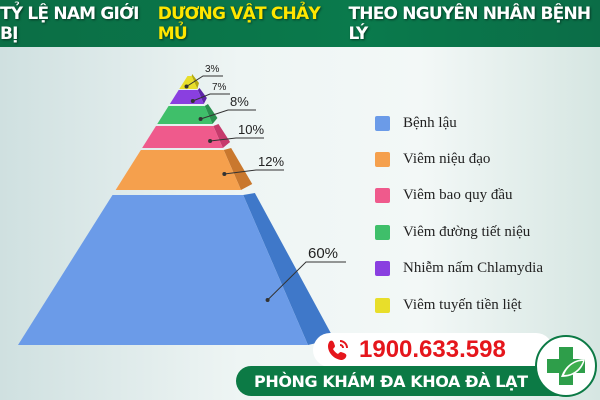  I want to click on legend-item: Viêm bao quy đầu, so click(459, 196).